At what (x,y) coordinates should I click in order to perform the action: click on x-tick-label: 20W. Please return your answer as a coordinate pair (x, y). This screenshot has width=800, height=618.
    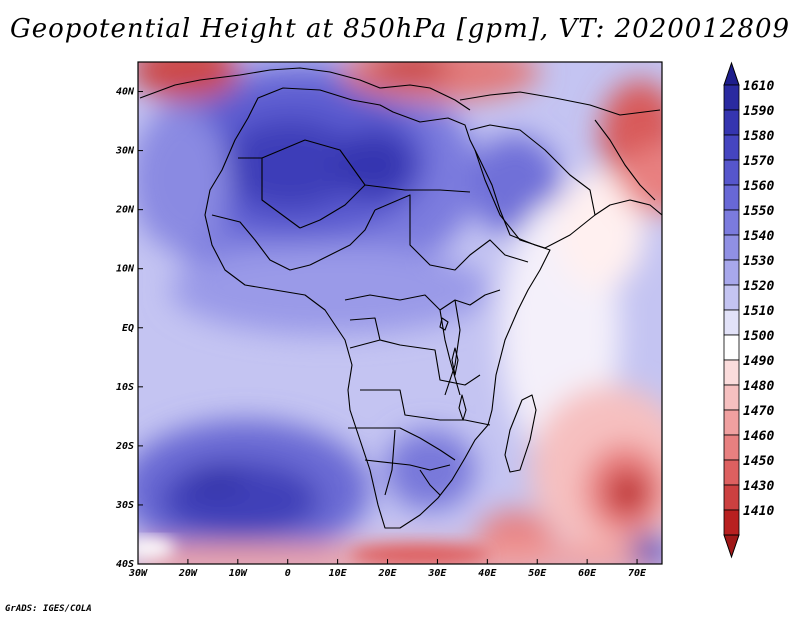
    Looking at the image, I should click on (188, 573).